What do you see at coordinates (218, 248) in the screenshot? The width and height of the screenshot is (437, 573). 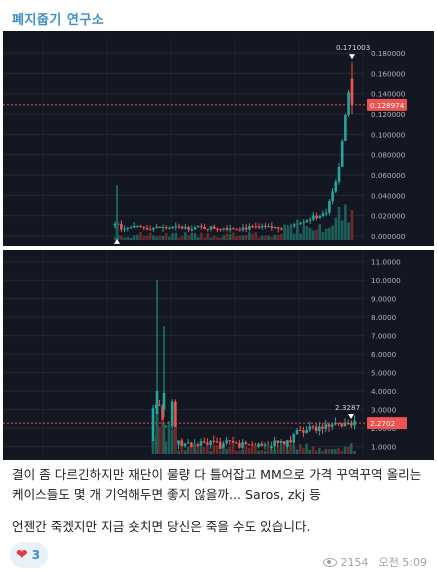 I see `chart-divider` at bounding box center [218, 248].